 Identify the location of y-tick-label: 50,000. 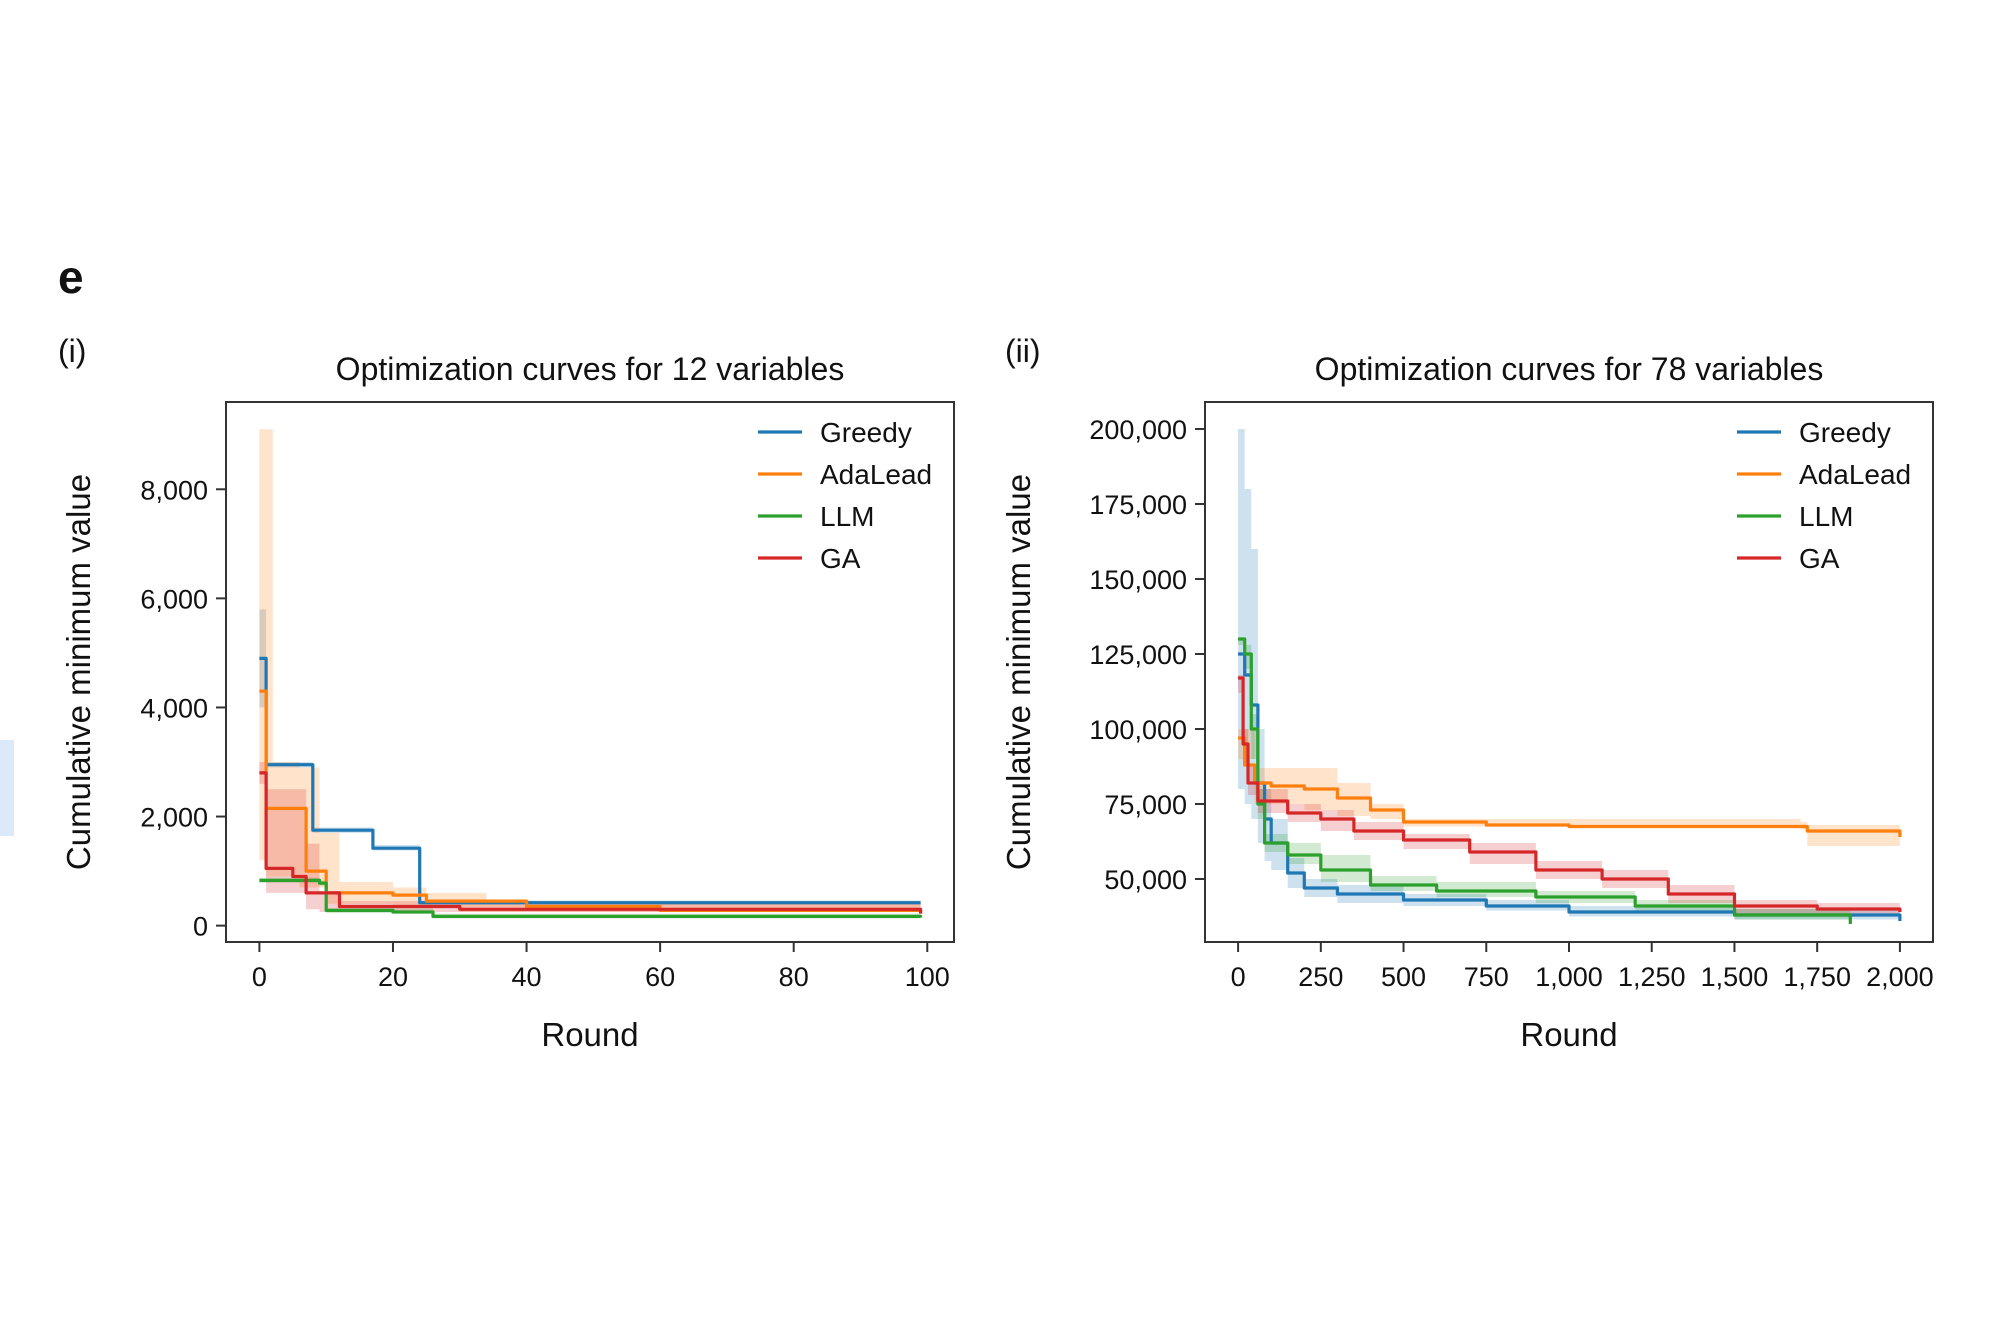
(1145, 880).